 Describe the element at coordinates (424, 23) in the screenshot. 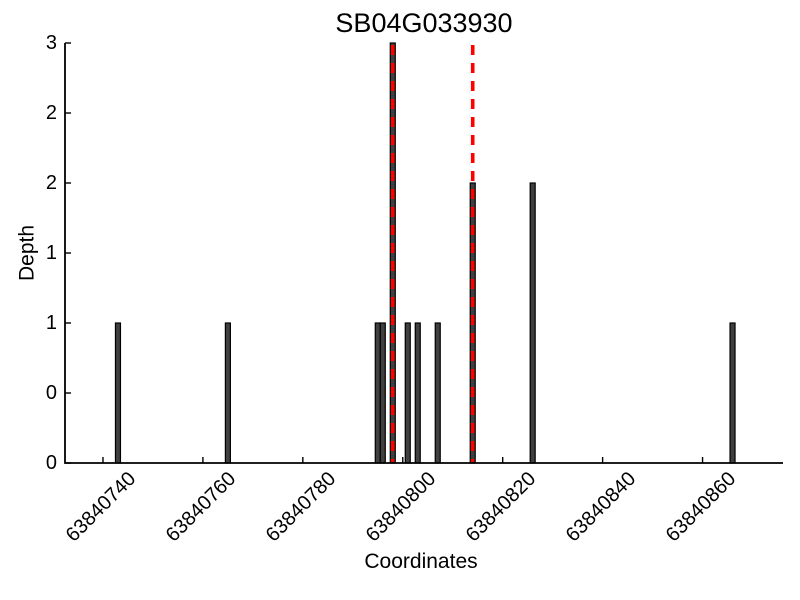

I see `chart-title: SB04G033930` at that location.